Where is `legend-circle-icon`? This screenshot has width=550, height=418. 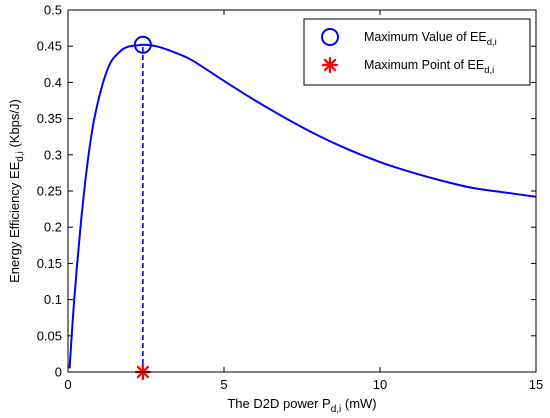
legend-circle-icon is located at coordinates (330, 37).